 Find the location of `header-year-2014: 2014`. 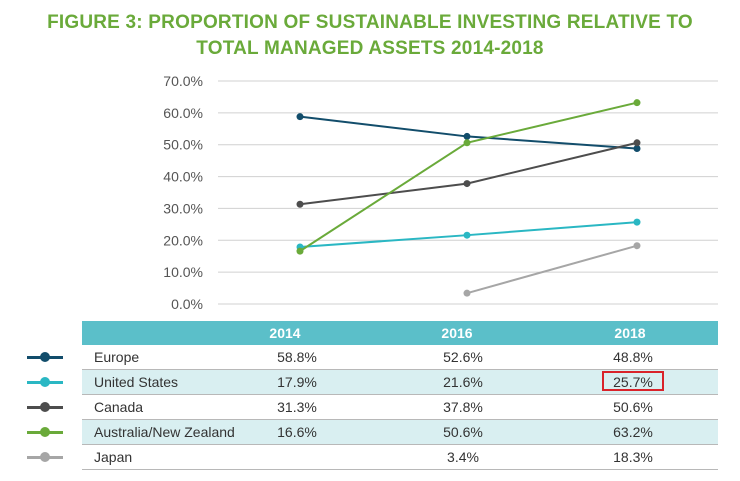

header-year-2014: 2014 is located at coordinates (285, 333).